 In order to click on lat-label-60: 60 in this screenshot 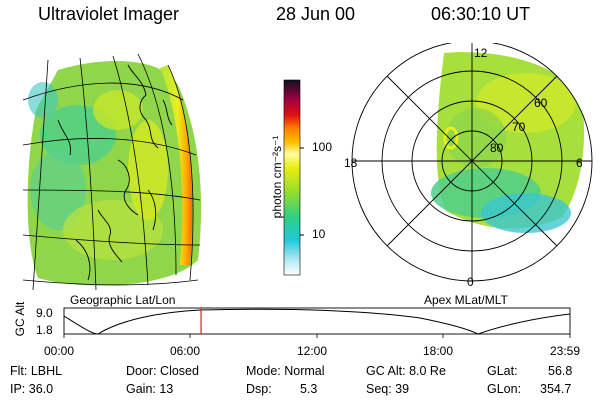, I will do `click(541, 103)`.